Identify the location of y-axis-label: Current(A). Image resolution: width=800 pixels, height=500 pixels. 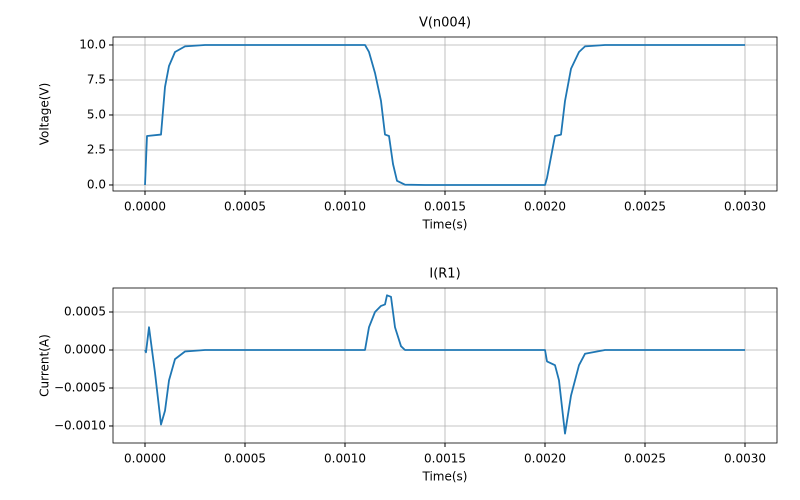
(45, 365).